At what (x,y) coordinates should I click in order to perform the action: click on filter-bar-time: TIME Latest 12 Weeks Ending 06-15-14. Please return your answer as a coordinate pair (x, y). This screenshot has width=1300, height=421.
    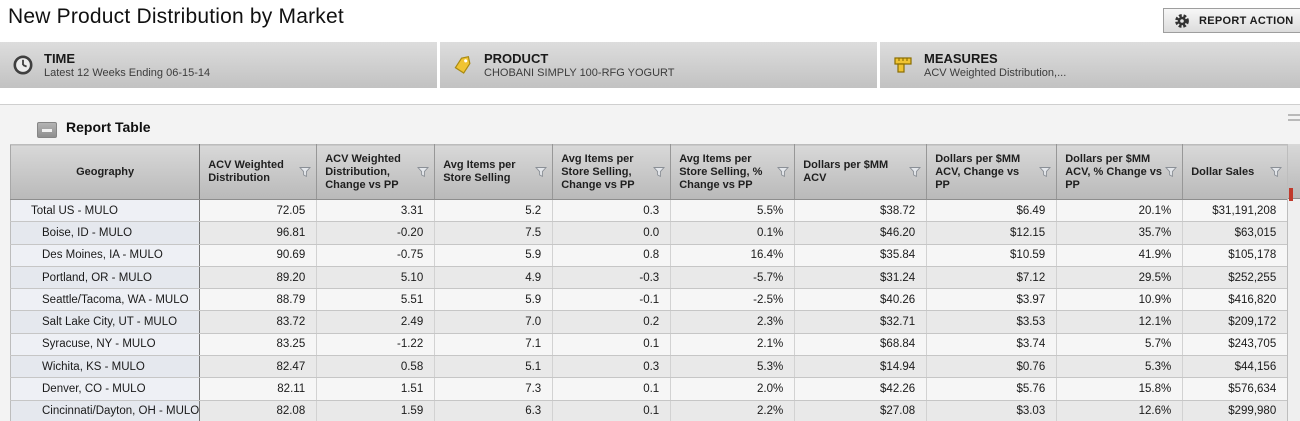
    Looking at the image, I should click on (218, 65).